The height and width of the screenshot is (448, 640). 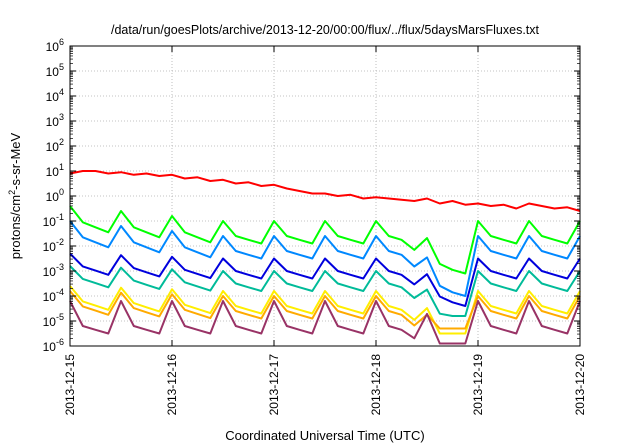 I want to click on y-axis-title-part: -s-sr-MeV, so click(x=15, y=160).